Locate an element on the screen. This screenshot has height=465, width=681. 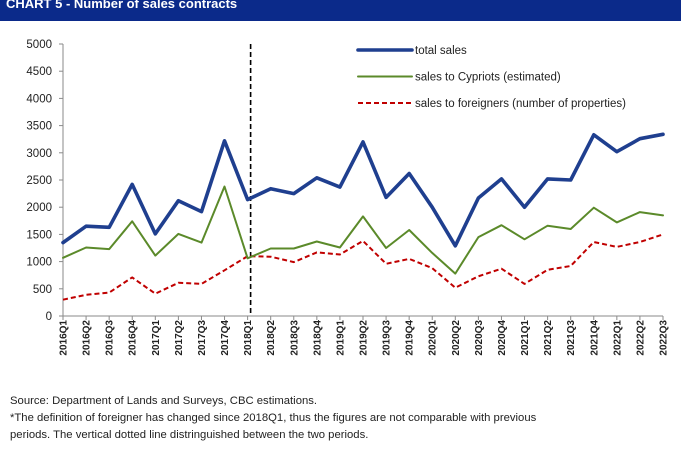
x-tick-label: 2021Q3 is located at coordinates (571, 338).